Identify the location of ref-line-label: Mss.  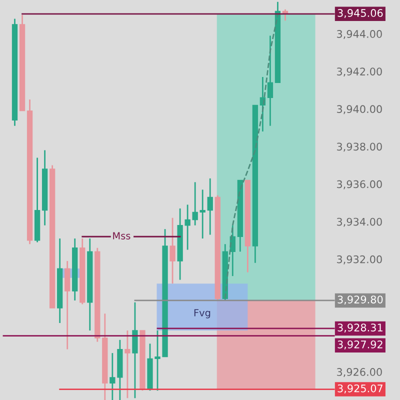
(121, 236).